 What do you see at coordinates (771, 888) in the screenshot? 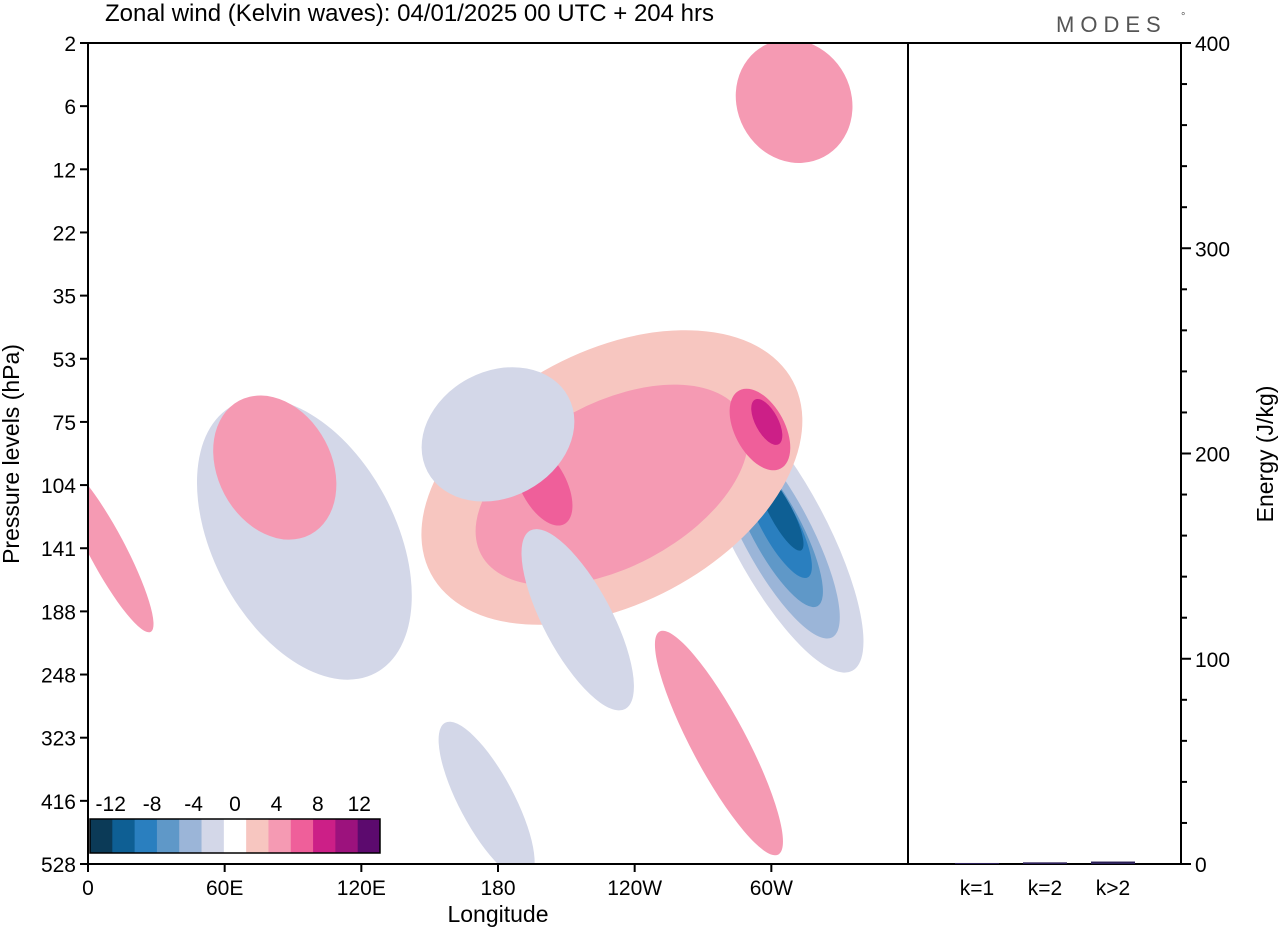
I see `x-tick-label: 60W` at bounding box center [771, 888].